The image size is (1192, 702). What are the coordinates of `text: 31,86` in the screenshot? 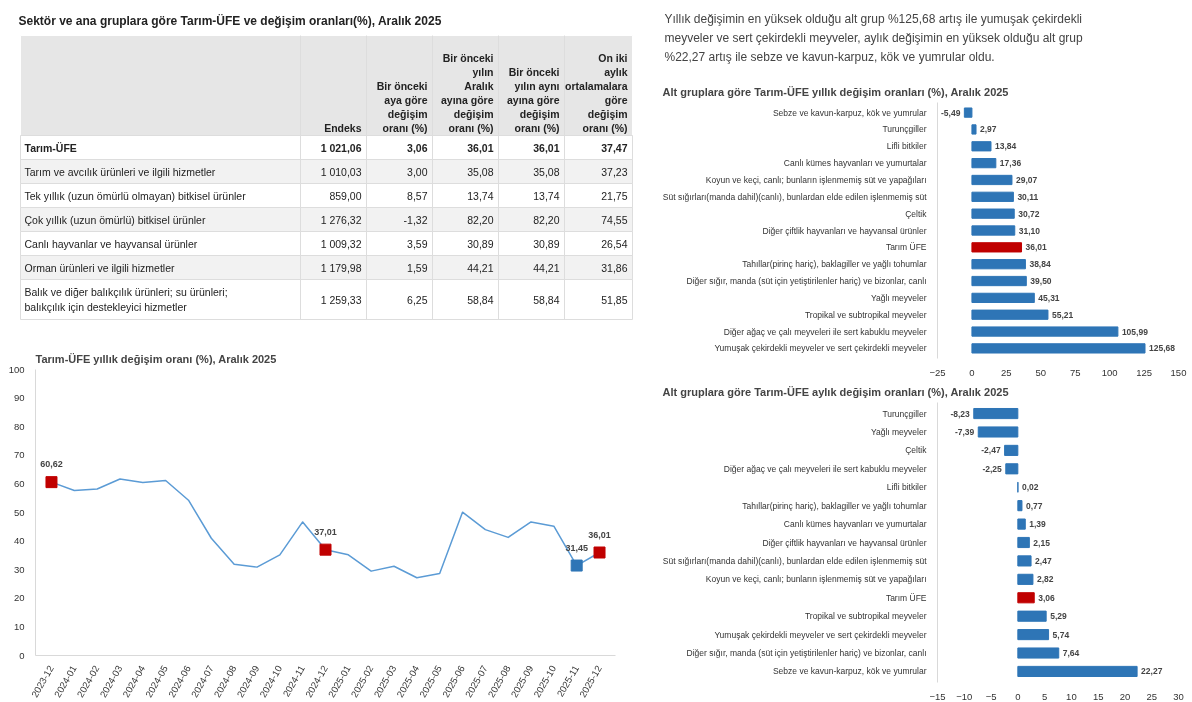 It's located at (614, 267).